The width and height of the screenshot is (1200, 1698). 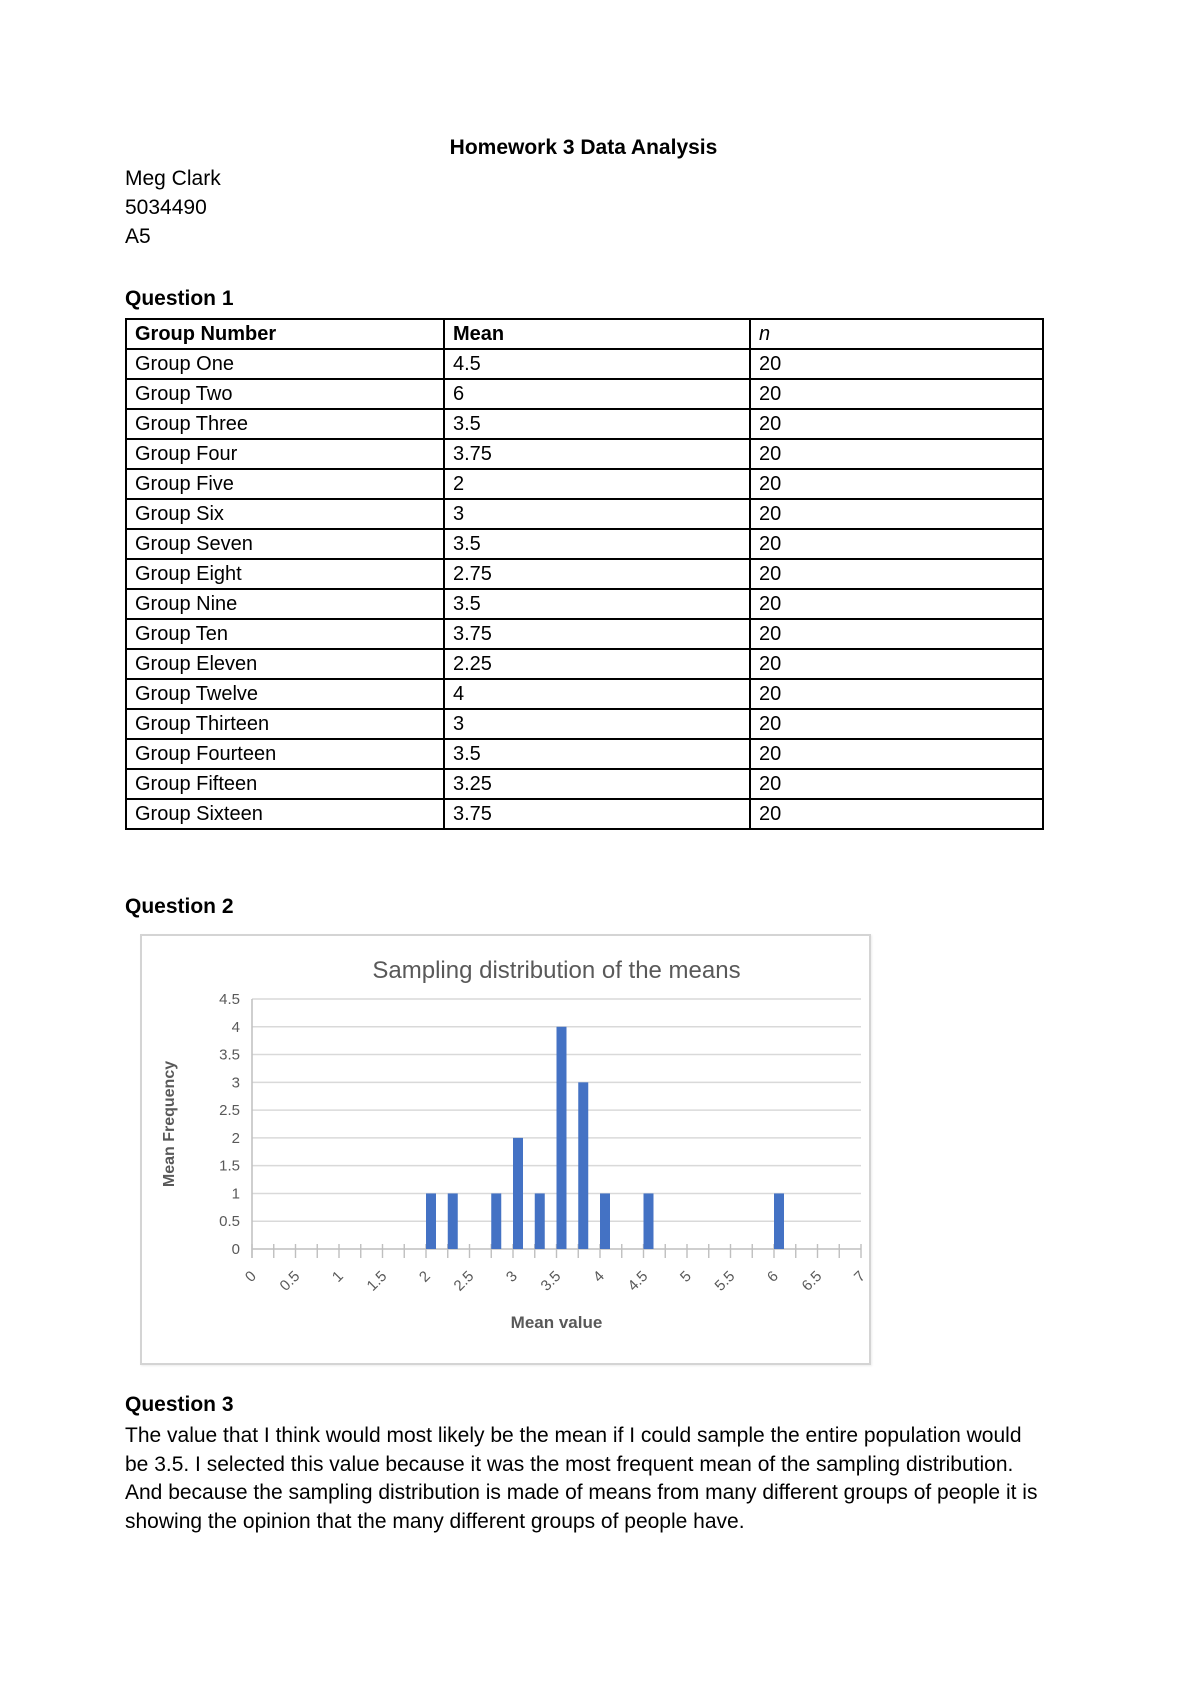 What do you see at coordinates (173, 178) in the screenshot?
I see `author-name: Meg Clark` at bounding box center [173, 178].